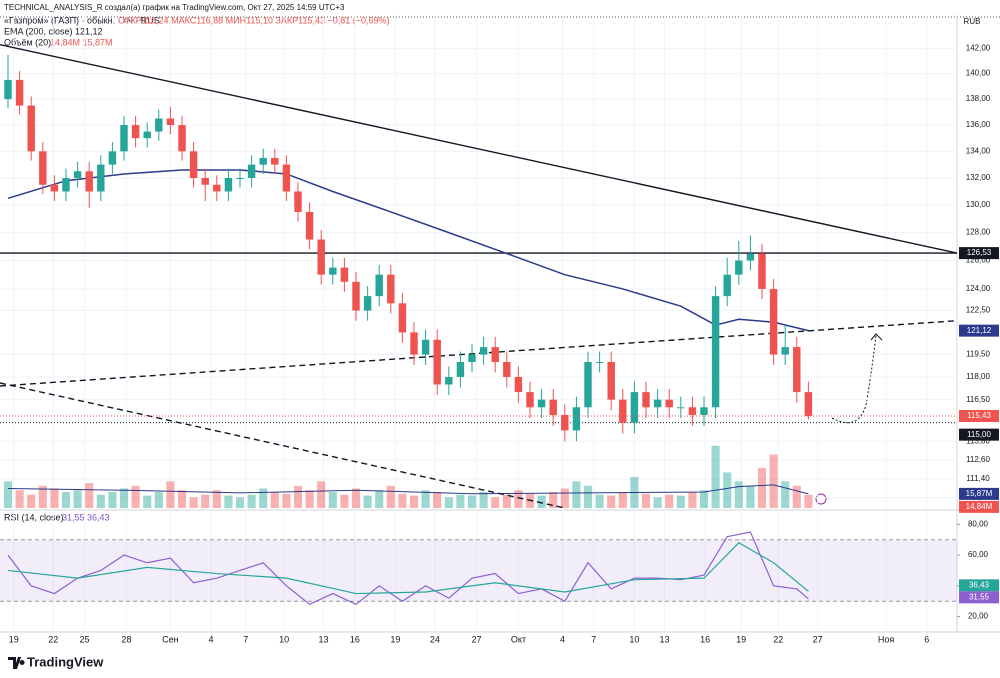 Image resolution: width=1000 pixels, height=678 pixels. I want to click on x-tick-label: 28, so click(126, 639).